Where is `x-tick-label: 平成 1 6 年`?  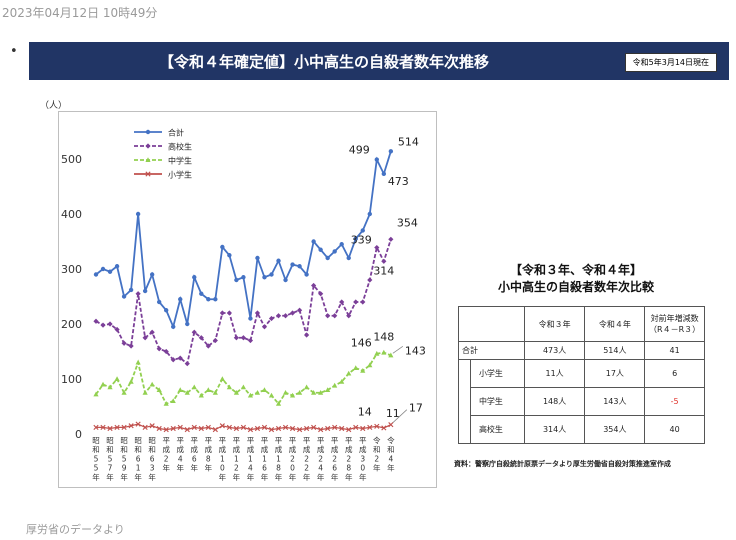
x-tick-label: 平成 1 6 年 is located at coordinates (265, 459).